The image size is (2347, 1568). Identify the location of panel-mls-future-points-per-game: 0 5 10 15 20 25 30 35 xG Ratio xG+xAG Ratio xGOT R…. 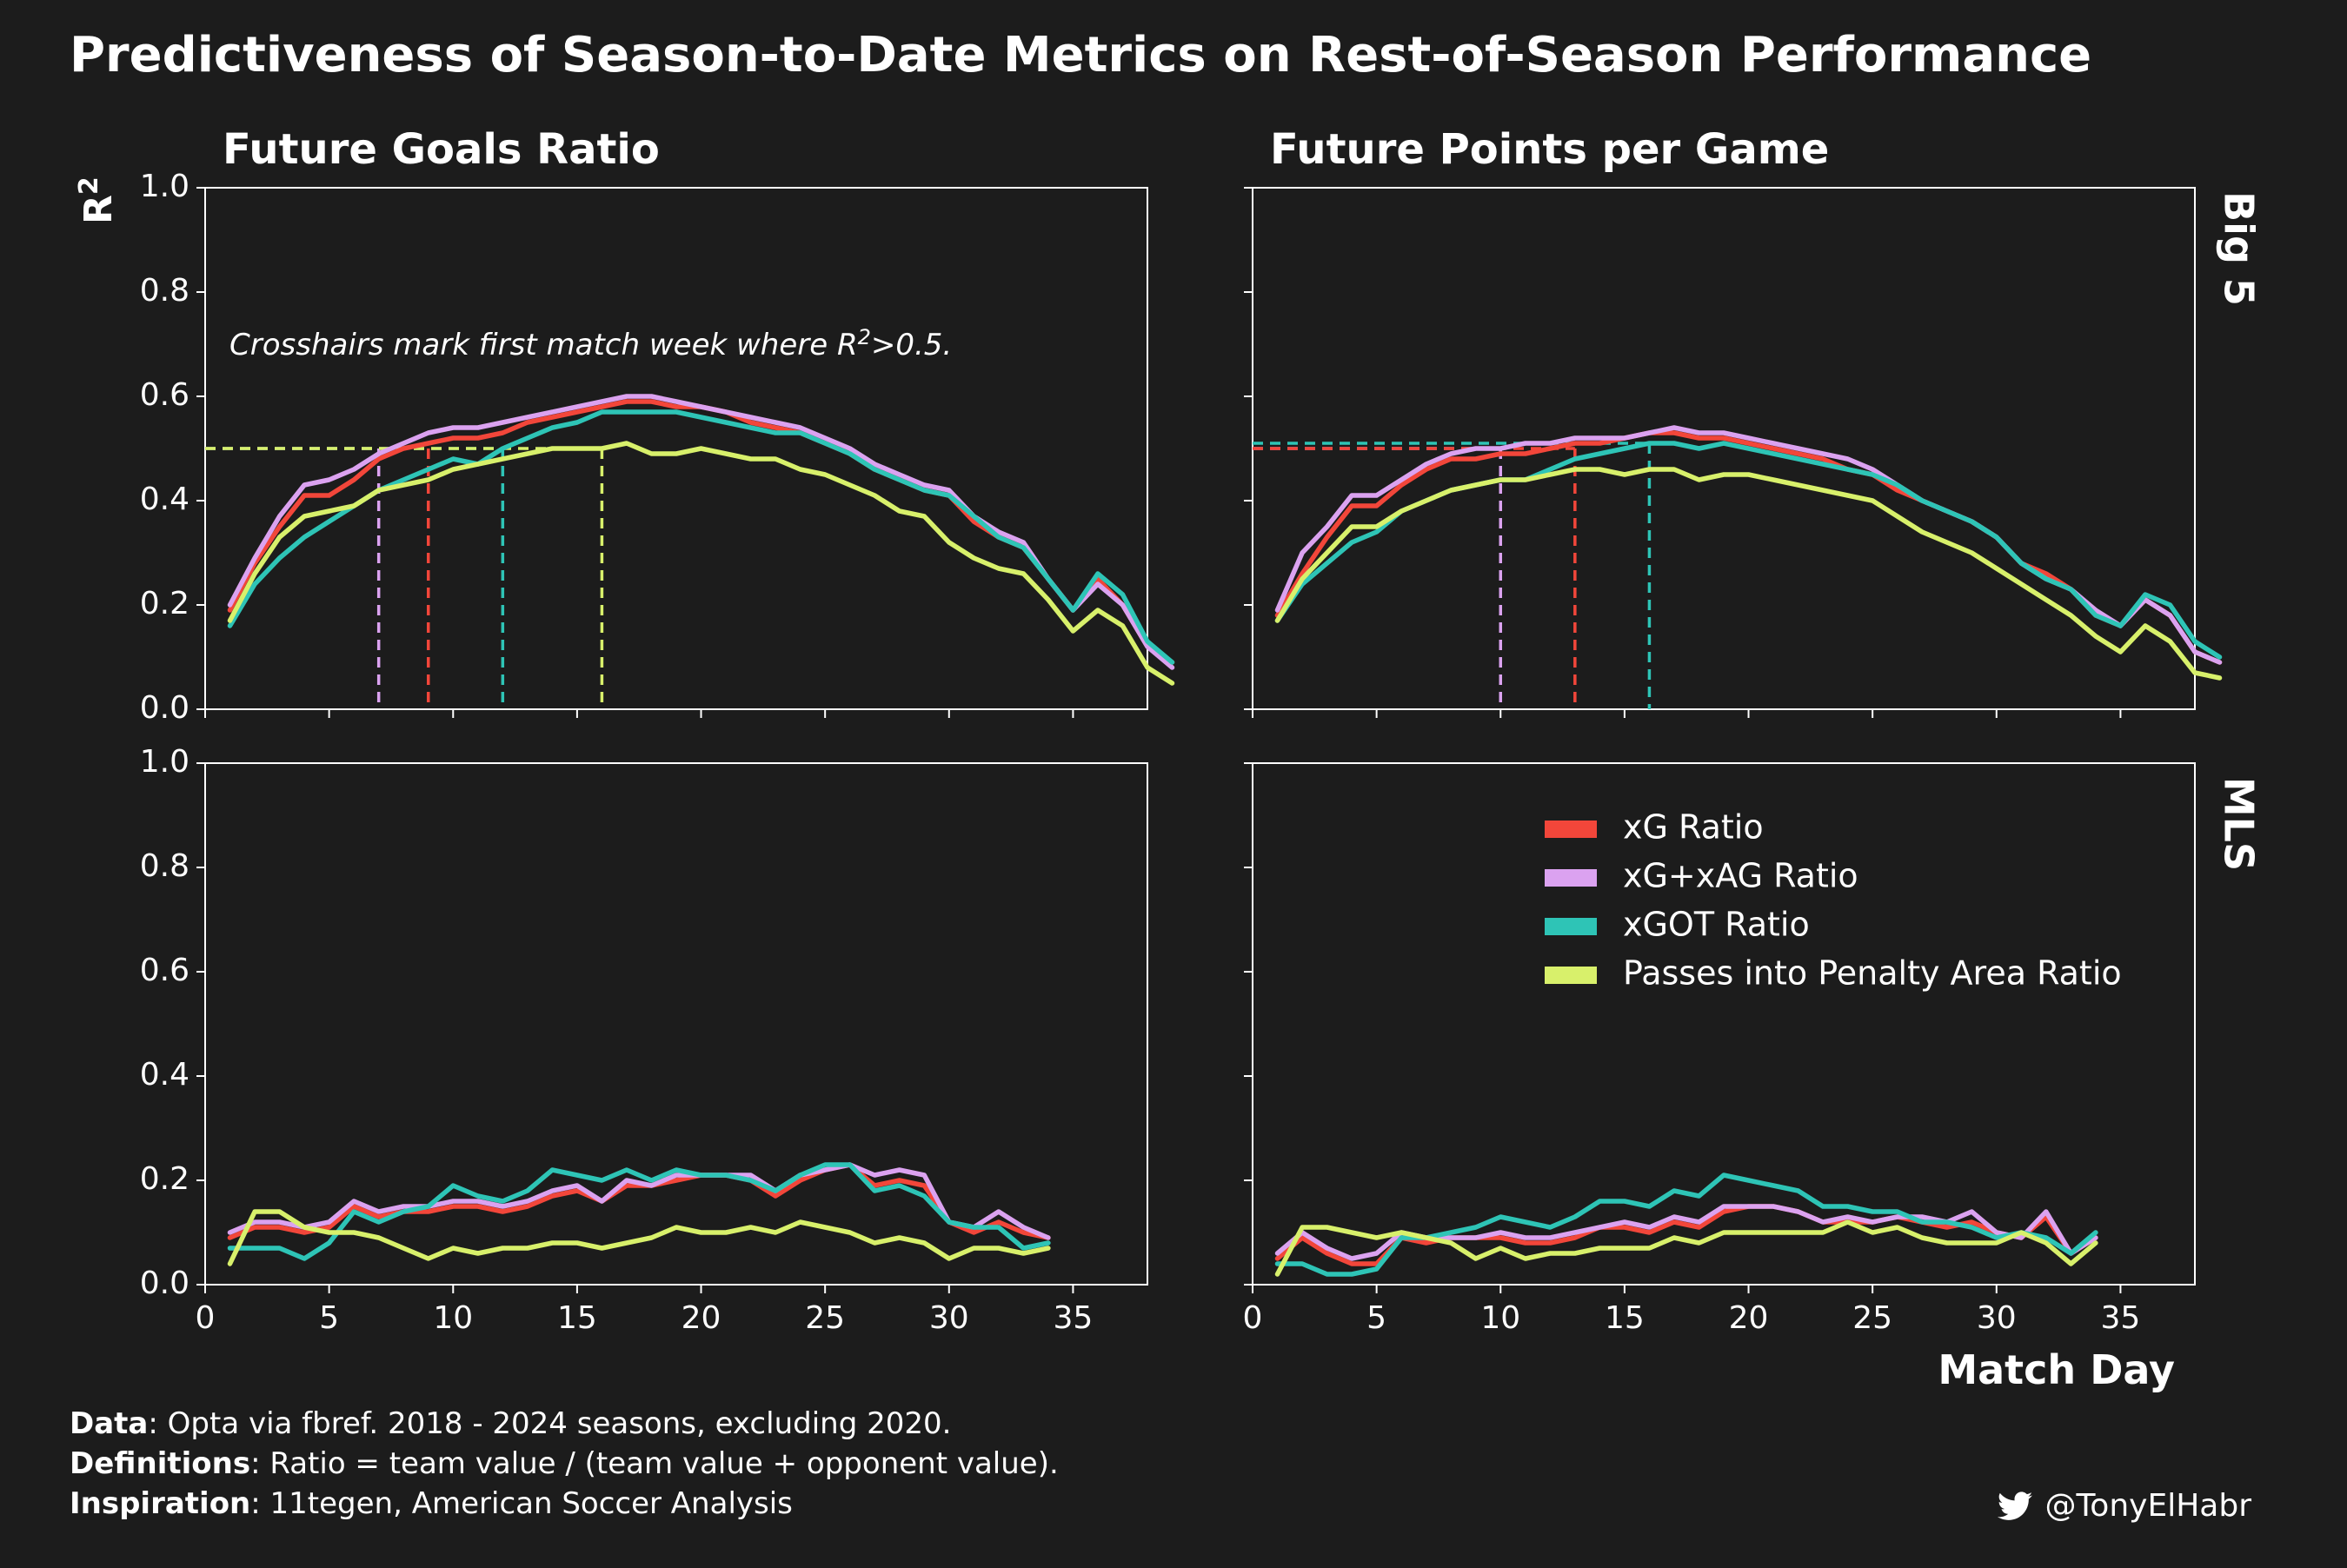
(1720, 1049).